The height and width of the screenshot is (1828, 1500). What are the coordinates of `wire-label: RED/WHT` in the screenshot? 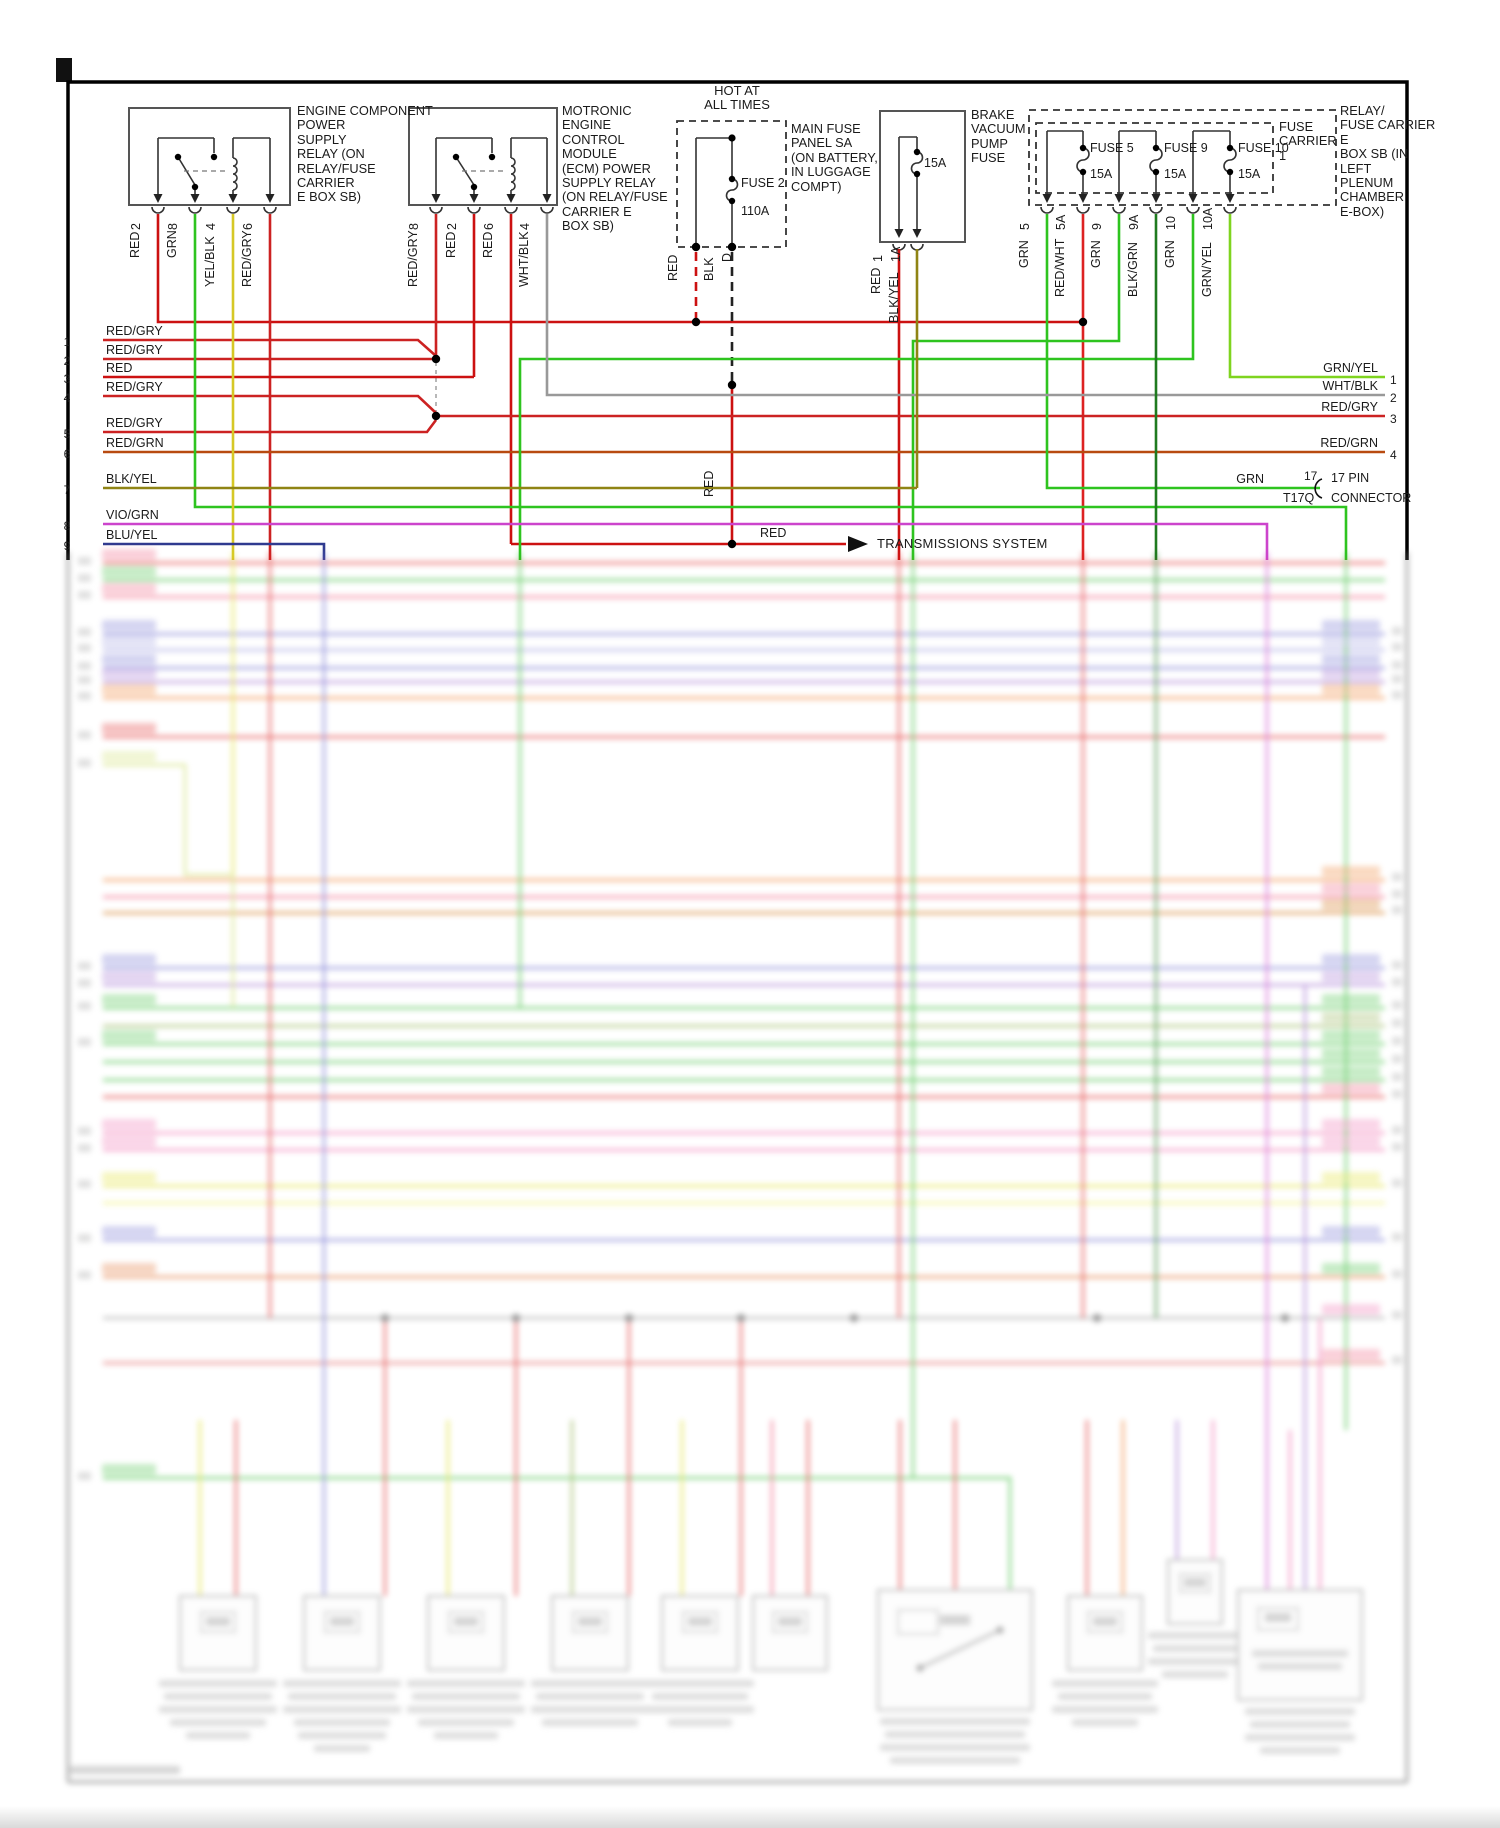 It's located at (1060, 267).